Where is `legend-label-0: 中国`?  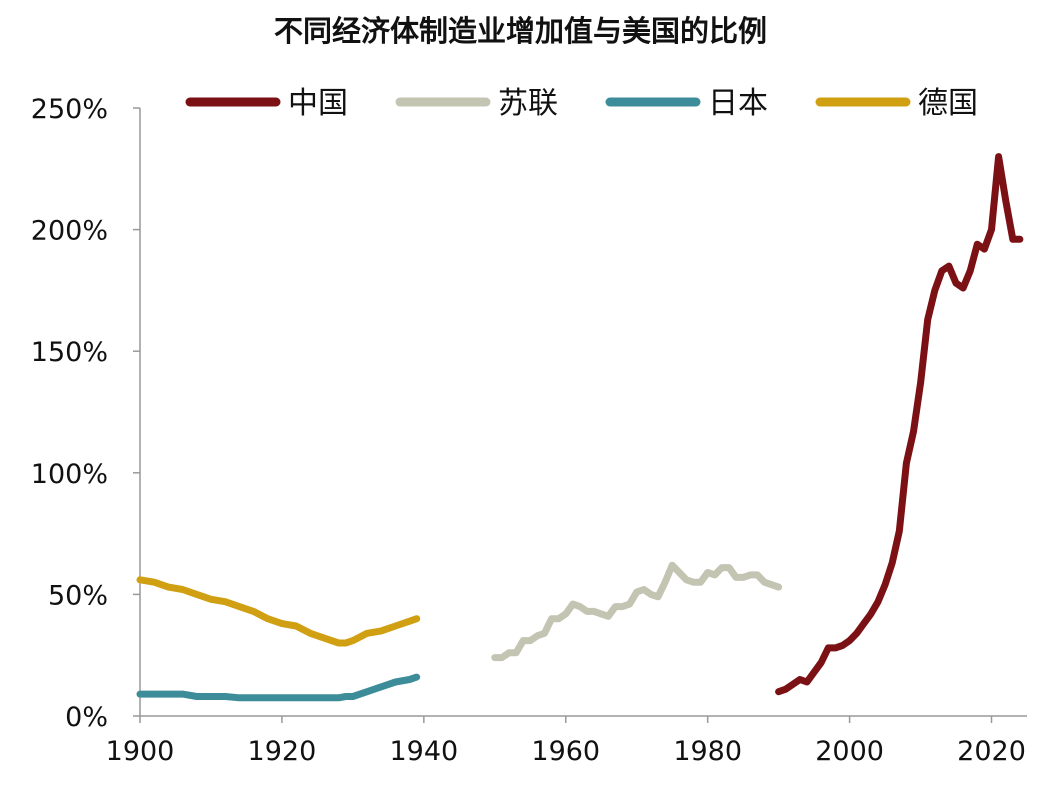 legend-label-0: 中国 is located at coordinates (318, 103).